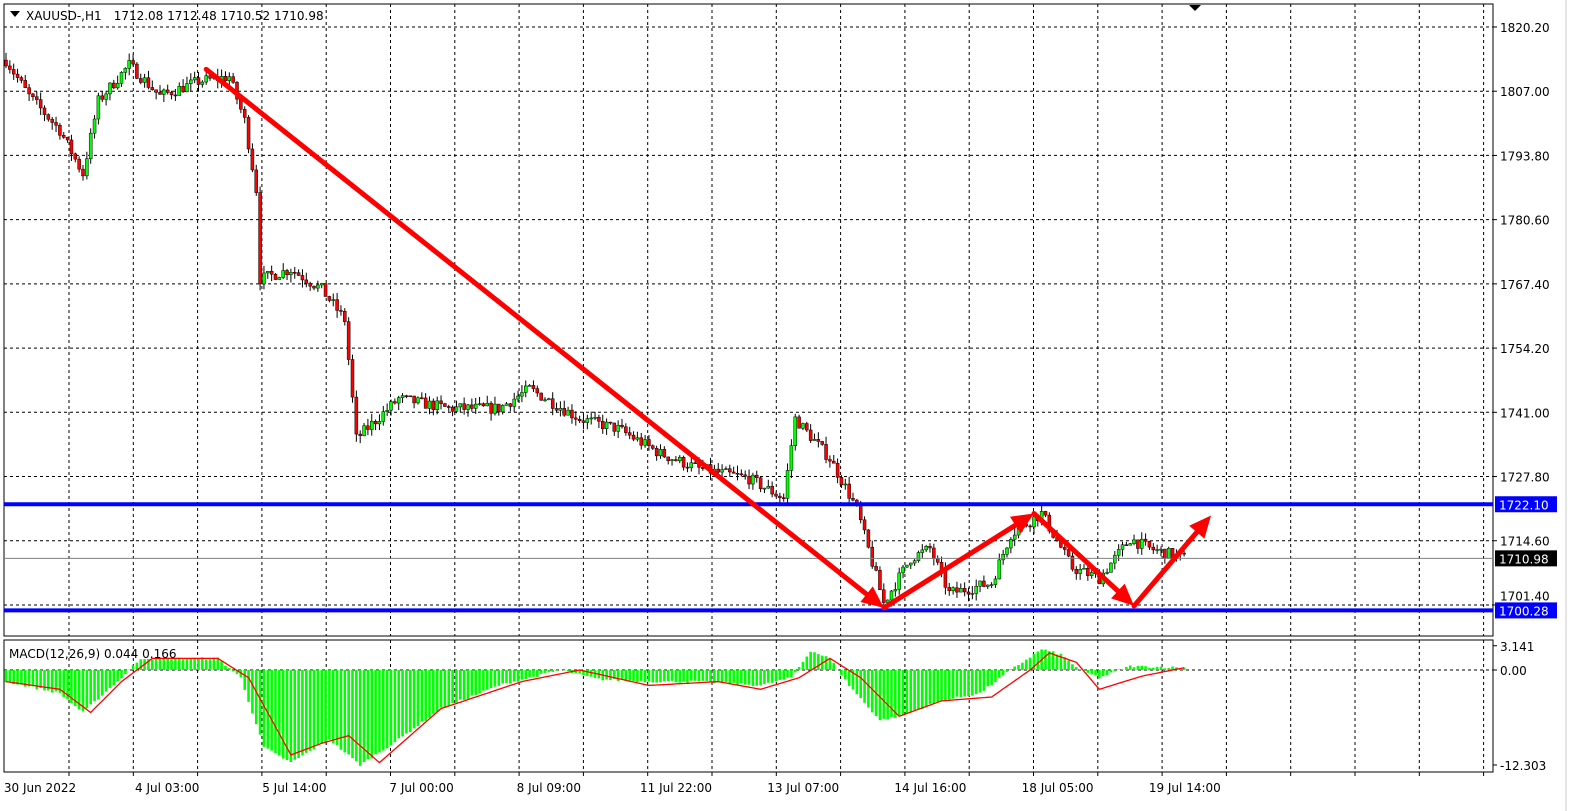  I want to click on arrow-head-icon, so click(1200, 527).